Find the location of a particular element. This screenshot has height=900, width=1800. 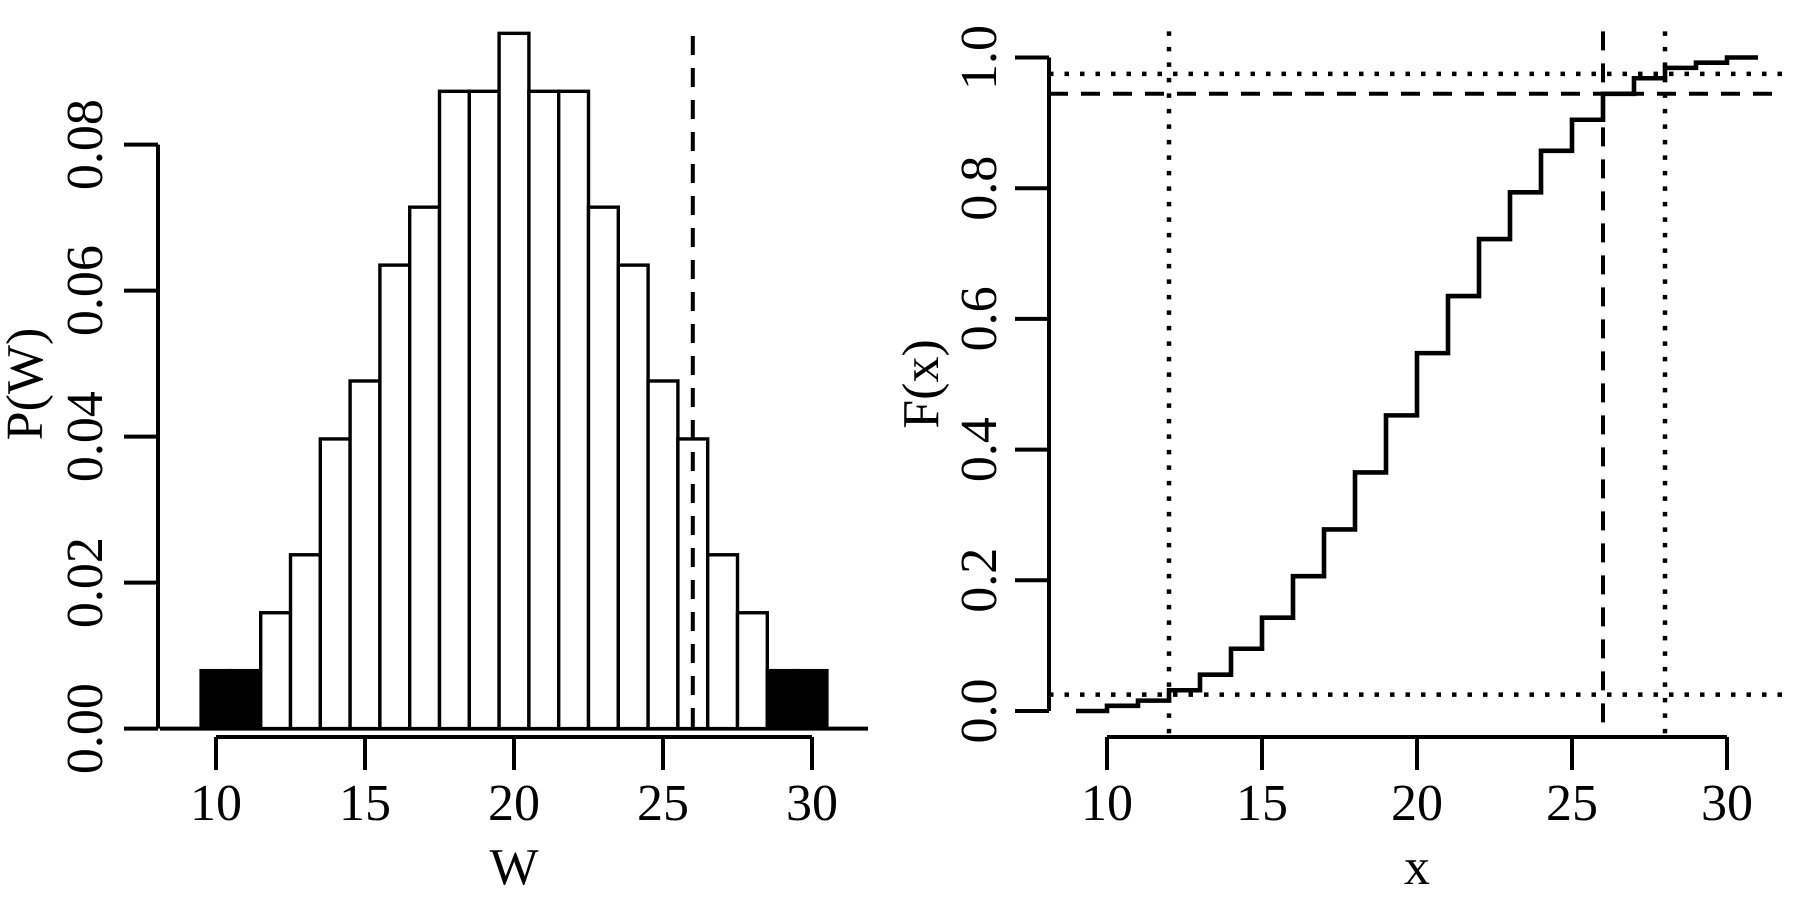

pmf-x-tick-label: 15 is located at coordinates (365, 803).